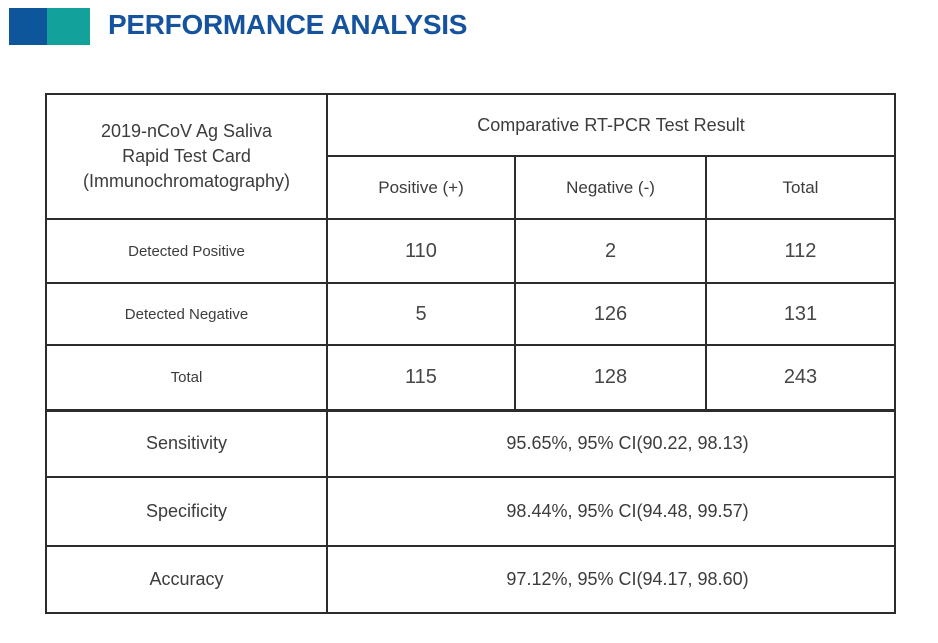 The height and width of the screenshot is (643, 938). What do you see at coordinates (611, 511) in the screenshot?
I see `stat-value-specificity: 98.44%, 95% CI(94.48, 99.57)` at bounding box center [611, 511].